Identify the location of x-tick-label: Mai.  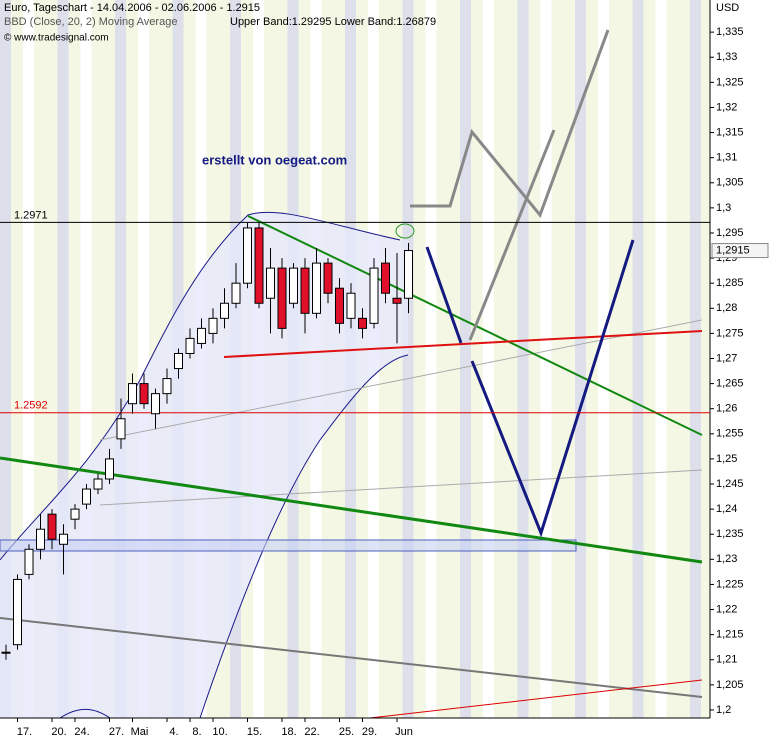
(140, 732).